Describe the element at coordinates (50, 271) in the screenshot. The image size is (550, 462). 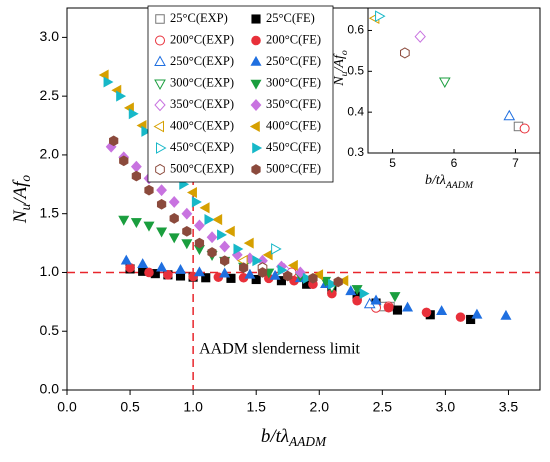
I see `y-tick-label: 1.0` at that location.